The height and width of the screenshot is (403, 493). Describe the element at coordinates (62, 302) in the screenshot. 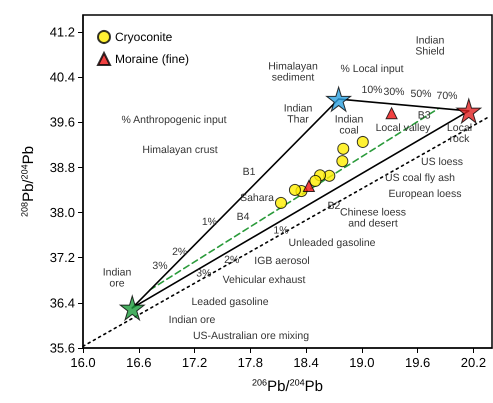

I see `y-tick-label: 36.4` at that location.